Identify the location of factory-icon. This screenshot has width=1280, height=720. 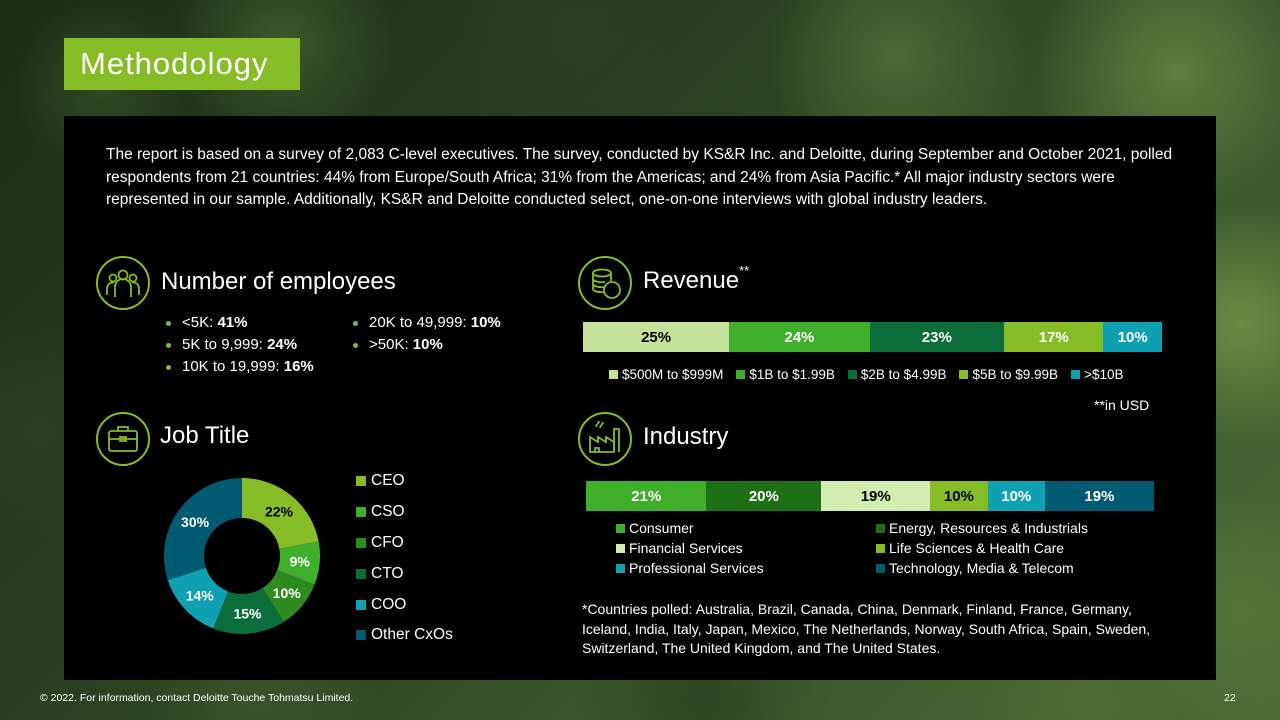
(605, 439).